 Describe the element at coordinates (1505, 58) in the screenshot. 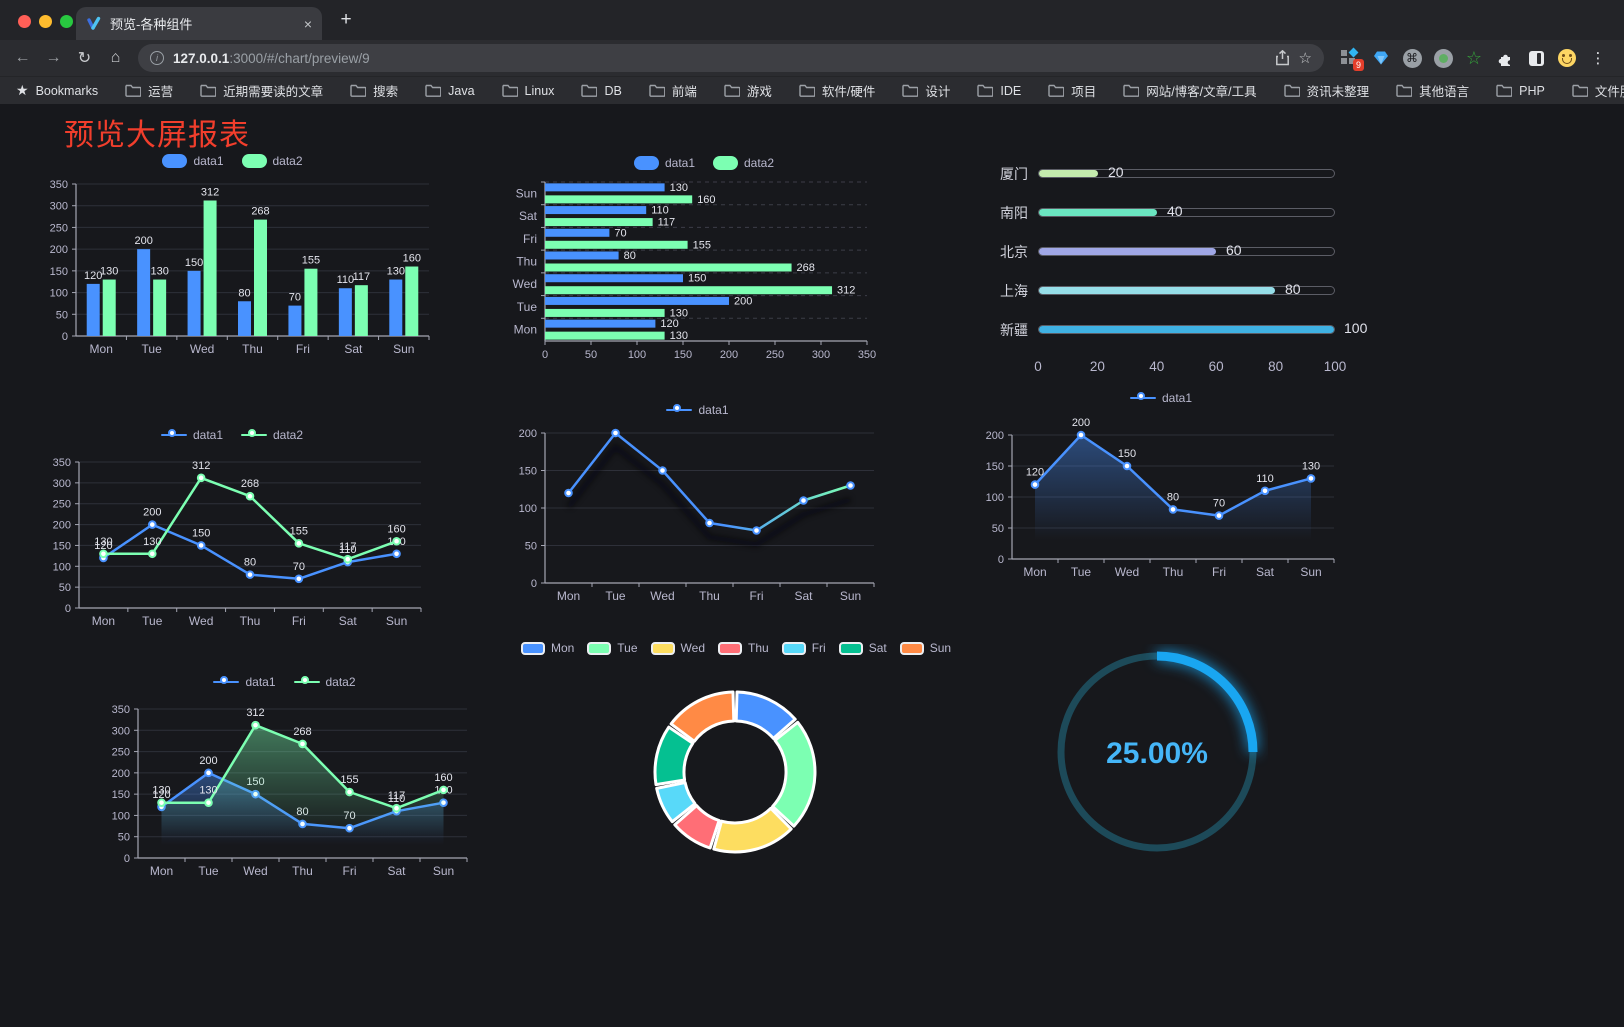

I see `extensions-puzzle-icon` at that location.